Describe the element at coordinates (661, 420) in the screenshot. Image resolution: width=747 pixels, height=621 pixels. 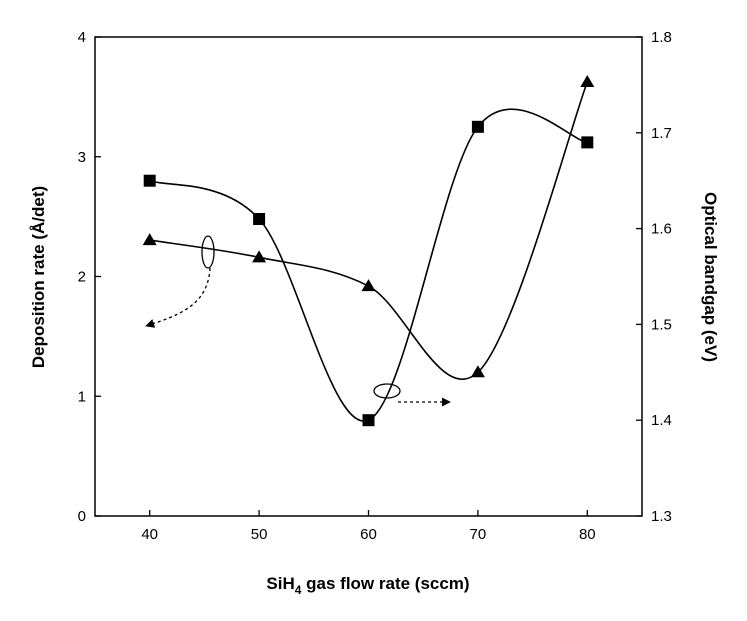
I see `y-right-tick-label: 1.4` at that location.